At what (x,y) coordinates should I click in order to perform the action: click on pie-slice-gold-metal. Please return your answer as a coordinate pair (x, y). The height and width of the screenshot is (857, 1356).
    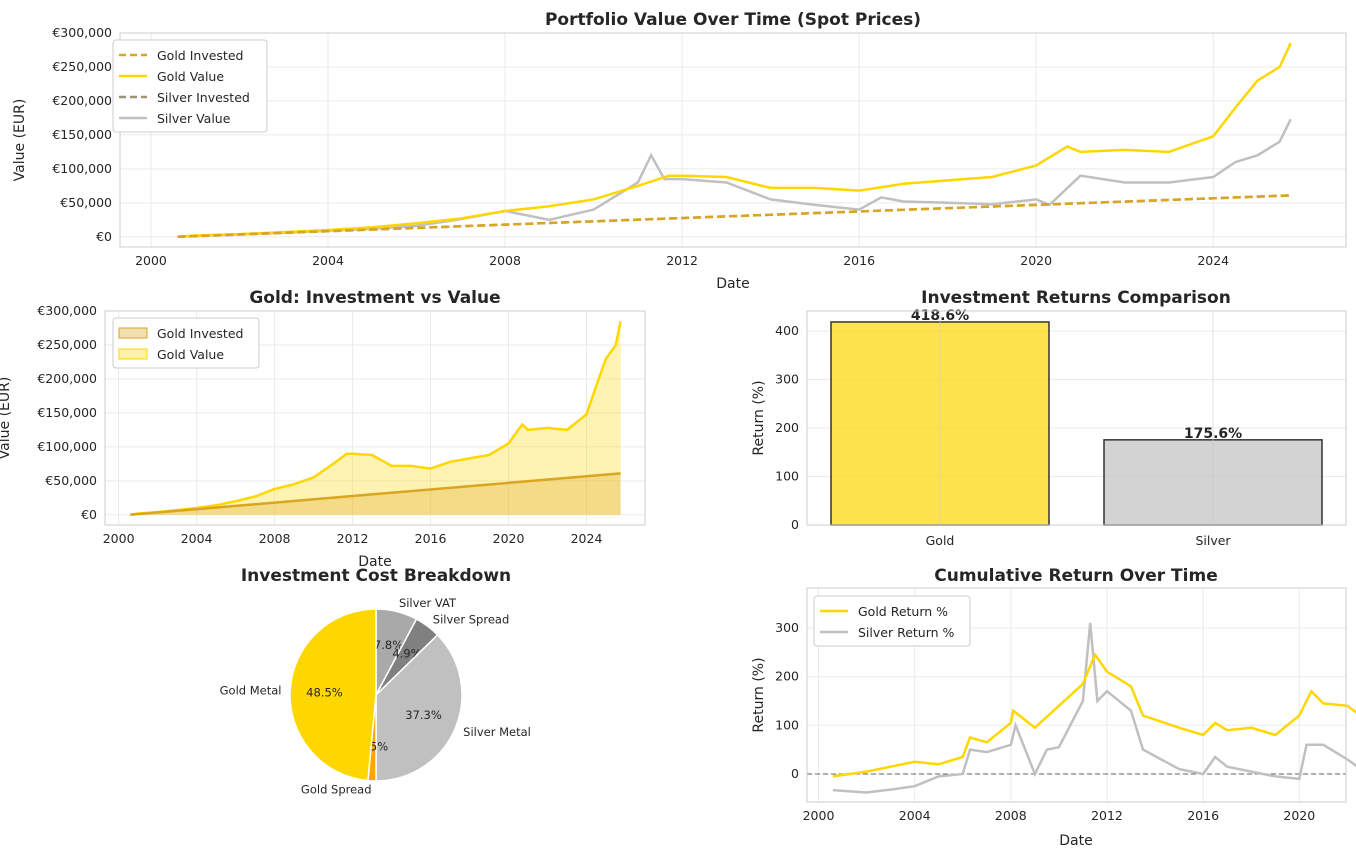
    Looking at the image, I should click on (333, 695).